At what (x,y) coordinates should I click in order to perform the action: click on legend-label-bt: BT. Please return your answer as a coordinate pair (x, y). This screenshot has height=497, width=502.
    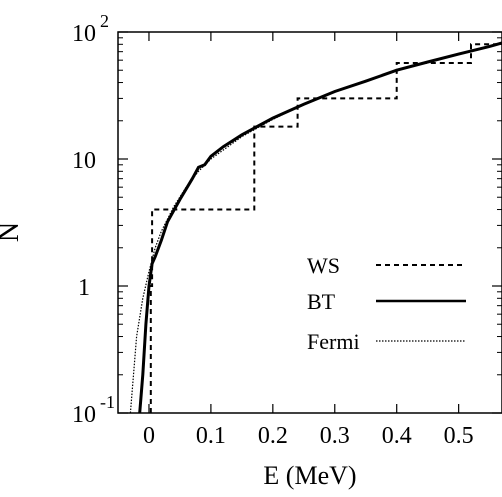
    Looking at the image, I should click on (321, 301).